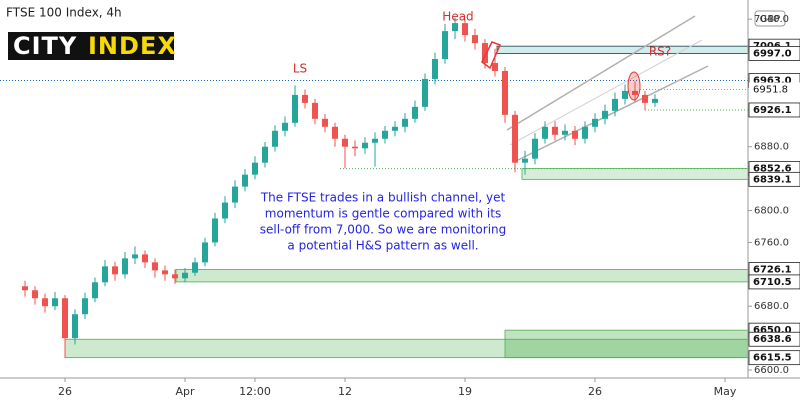  I want to click on channel-upper, so click(601, 73).